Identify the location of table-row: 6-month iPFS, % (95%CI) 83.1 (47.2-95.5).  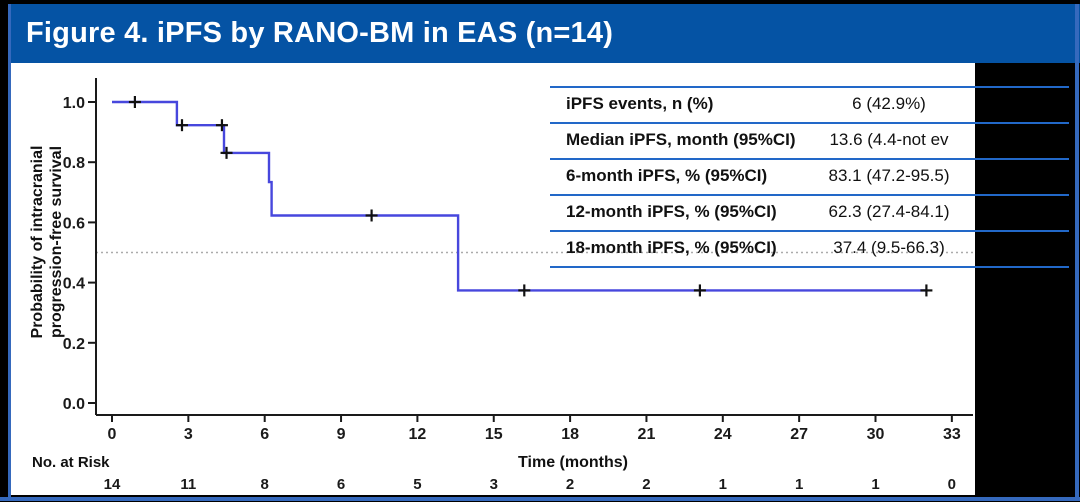
(762, 176).